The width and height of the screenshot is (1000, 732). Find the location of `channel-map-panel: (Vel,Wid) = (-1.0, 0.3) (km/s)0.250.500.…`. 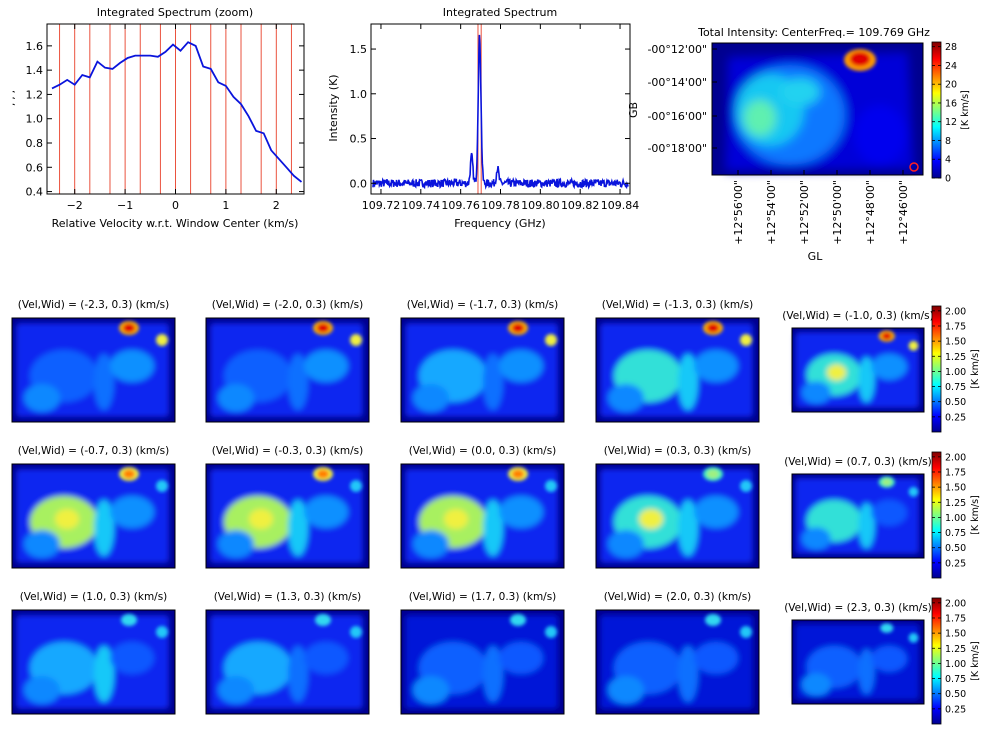

channel-map-panel: (Vel,Wid) = (-1.0, 0.3) (km/s)0.250.500.… is located at coordinates (881, 369).